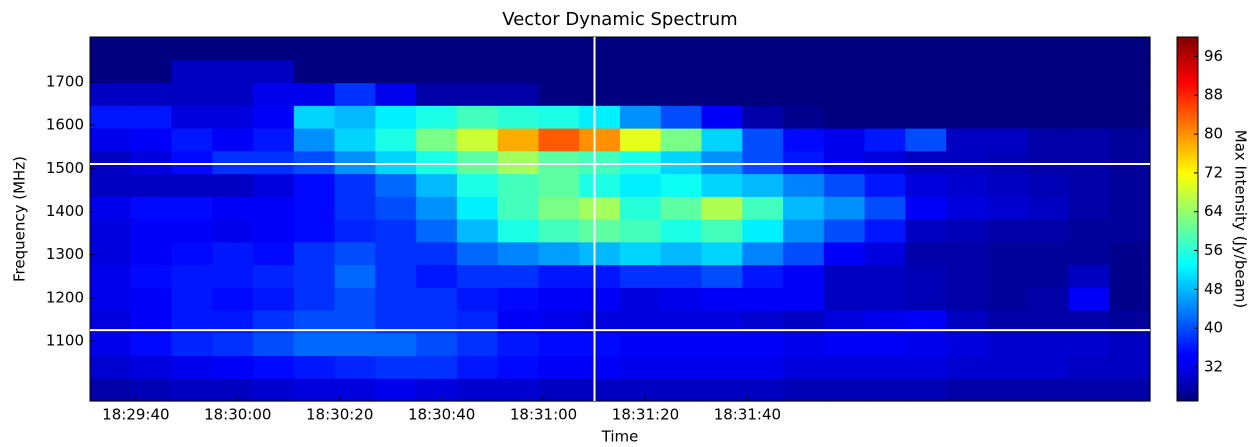 The width and height of the screenshot is (1253, 447). Describe the element at coordinates (543, 415) in the screenshot. I see `x-tick-label: 18:31:00` at that location.